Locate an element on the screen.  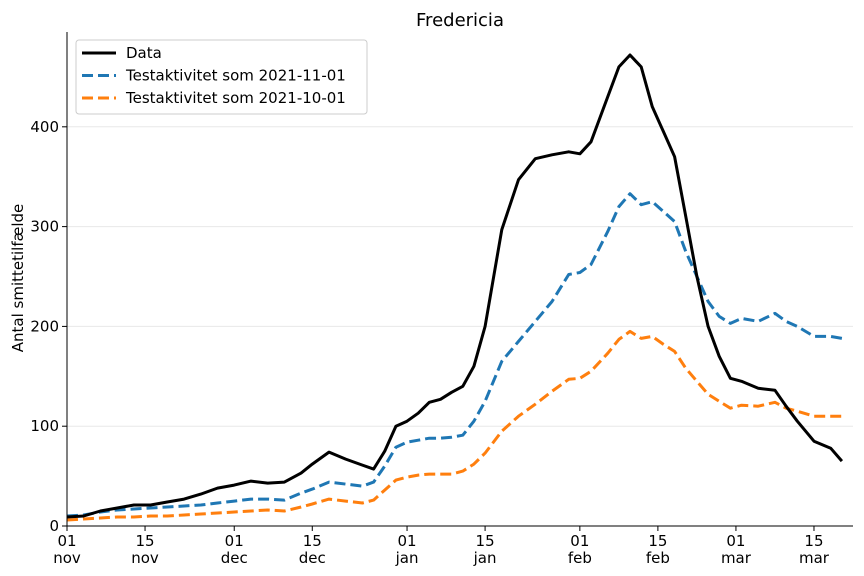
legend-label: Testaktivitet som 2021-11-01 is located at coordinates (235, 76).